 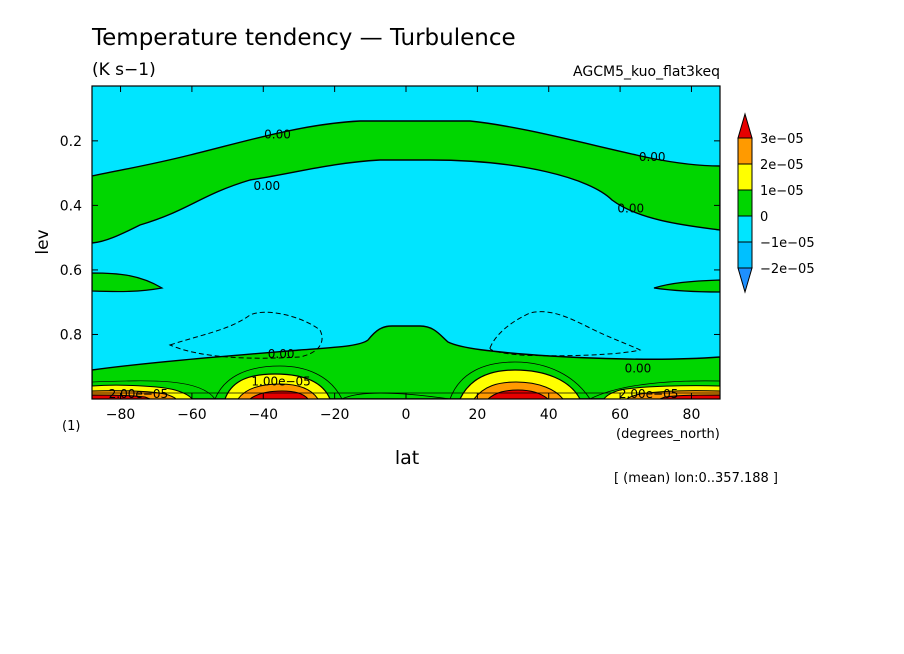 I want to click on colorbar-label: 2e−05, so click(x=782, y=165).